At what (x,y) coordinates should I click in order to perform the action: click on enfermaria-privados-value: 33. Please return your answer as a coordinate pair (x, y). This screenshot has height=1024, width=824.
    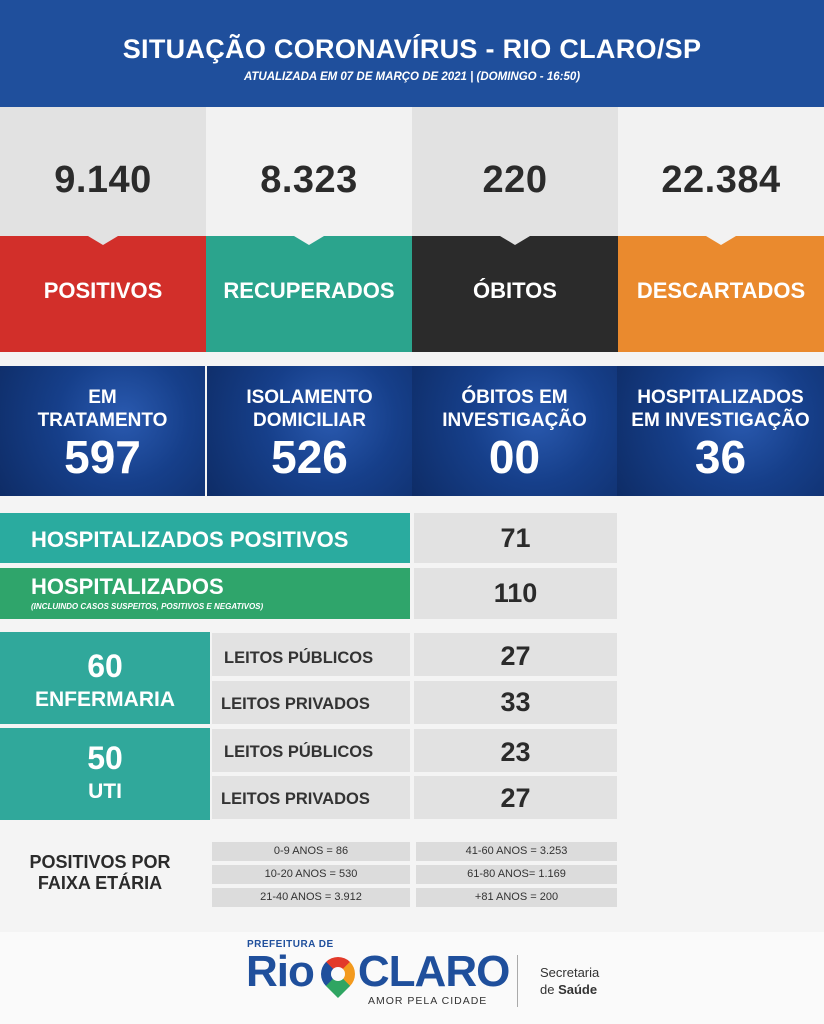
    Looking at the image, I should click on (515, 702).